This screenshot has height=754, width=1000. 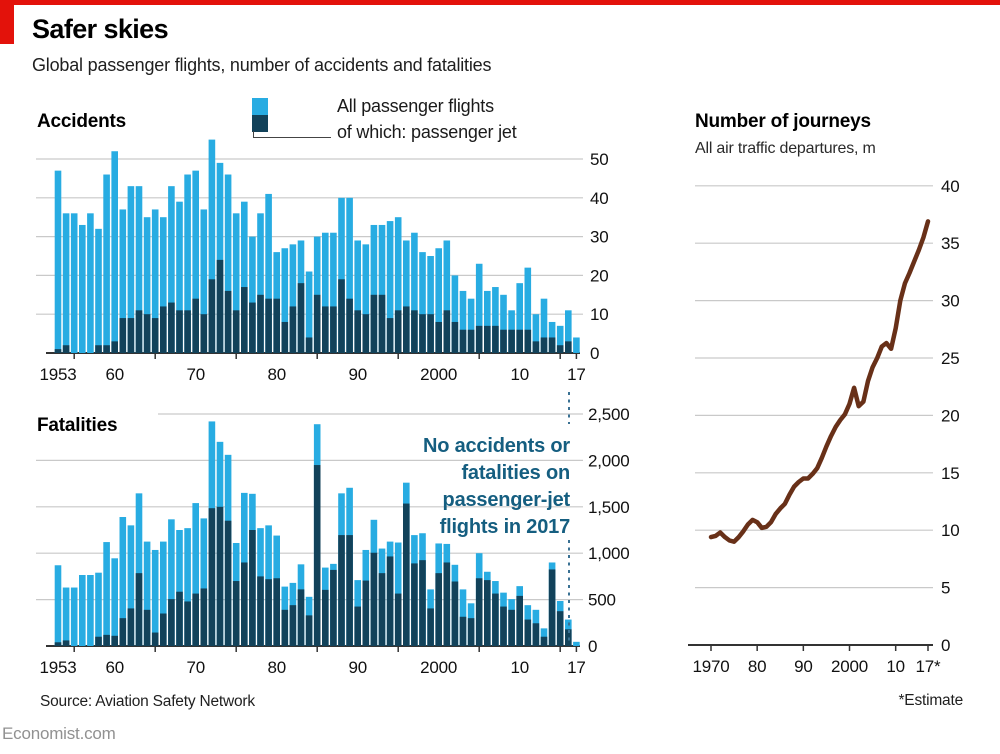 What do you see at coordinates (785, 148) in the screenshot?
I see `journeys-chart-subtitle: All air traffic departures, m` at bounding box center [785, 148].